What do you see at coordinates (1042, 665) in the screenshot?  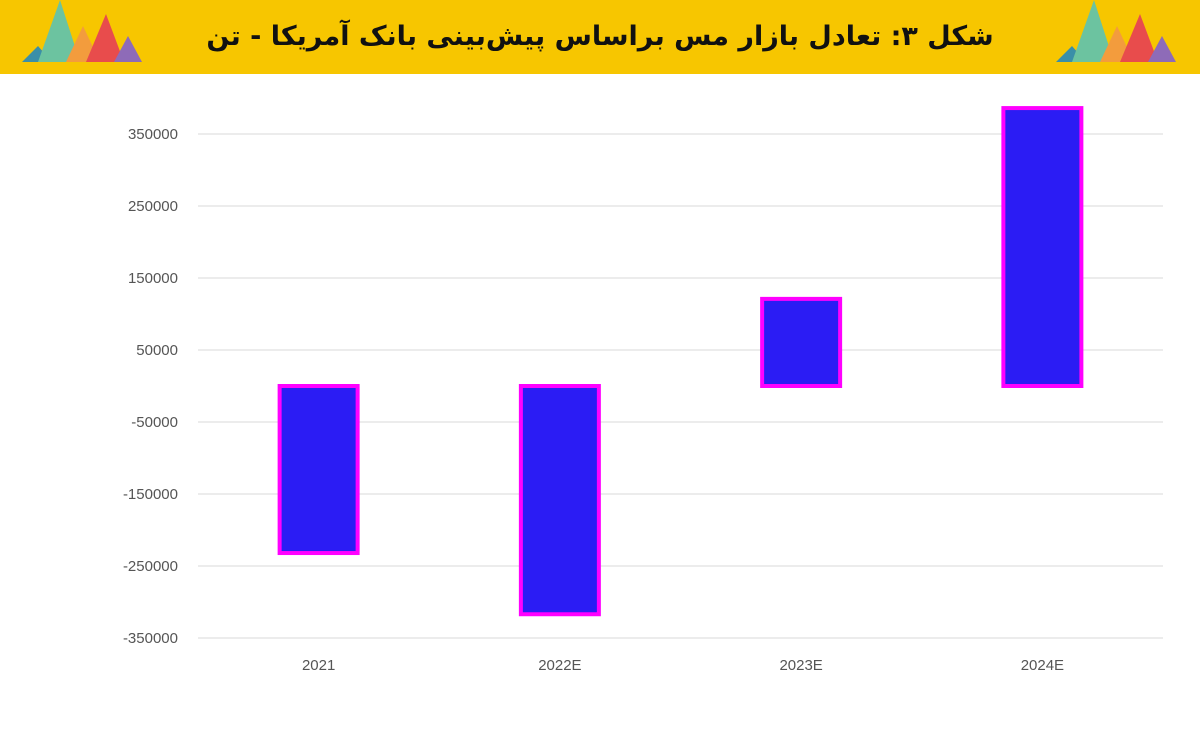 I see `x-tick-label: 2024E` at bounding box center [1042, 665].